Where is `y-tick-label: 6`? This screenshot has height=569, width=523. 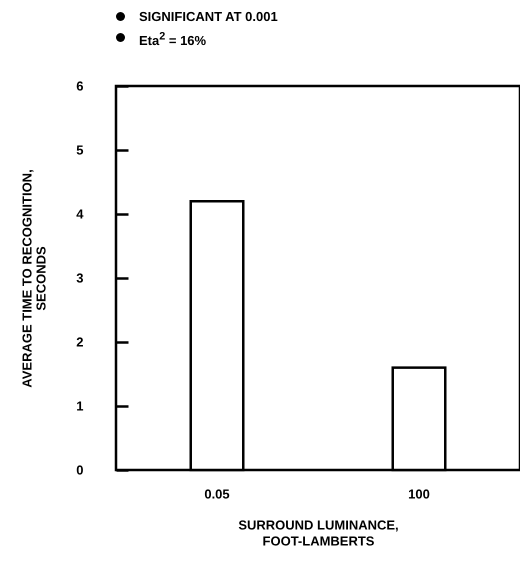 y-tick-label: 6 is located at coordinates (80, 86).